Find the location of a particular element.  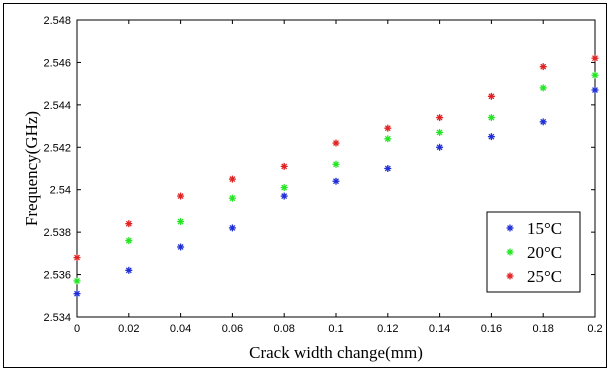

x-tick-label: 0.06 is located at coordinates (232, 329).